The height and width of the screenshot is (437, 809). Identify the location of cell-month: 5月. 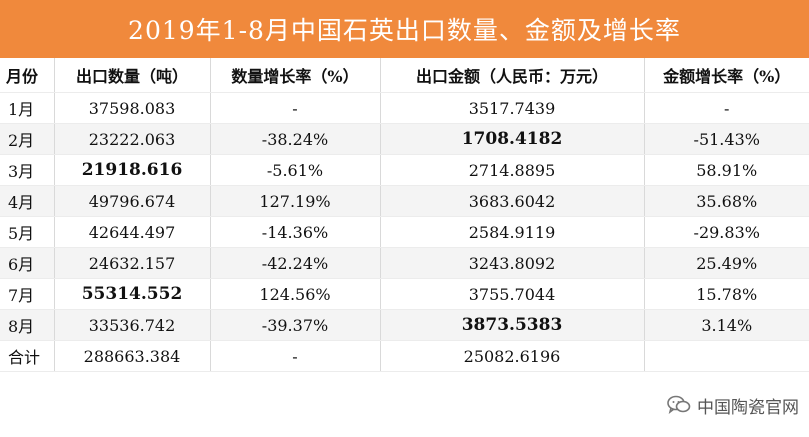
(27, 232).